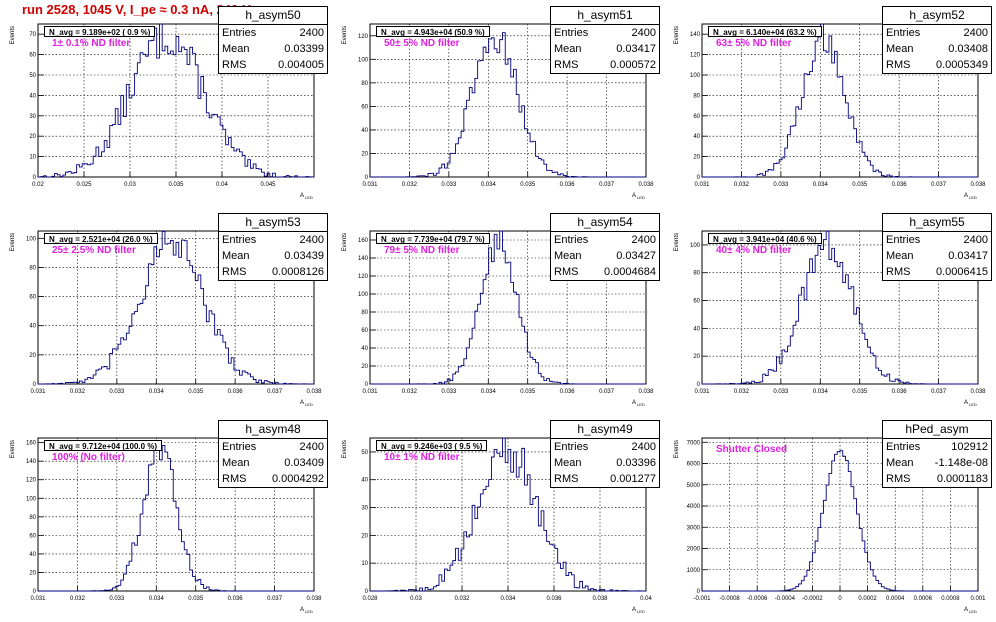  Describe the element at coordinates (605, 65) in the screenshot. I see `stats-row-rms: RMS 0.000572` at that location.